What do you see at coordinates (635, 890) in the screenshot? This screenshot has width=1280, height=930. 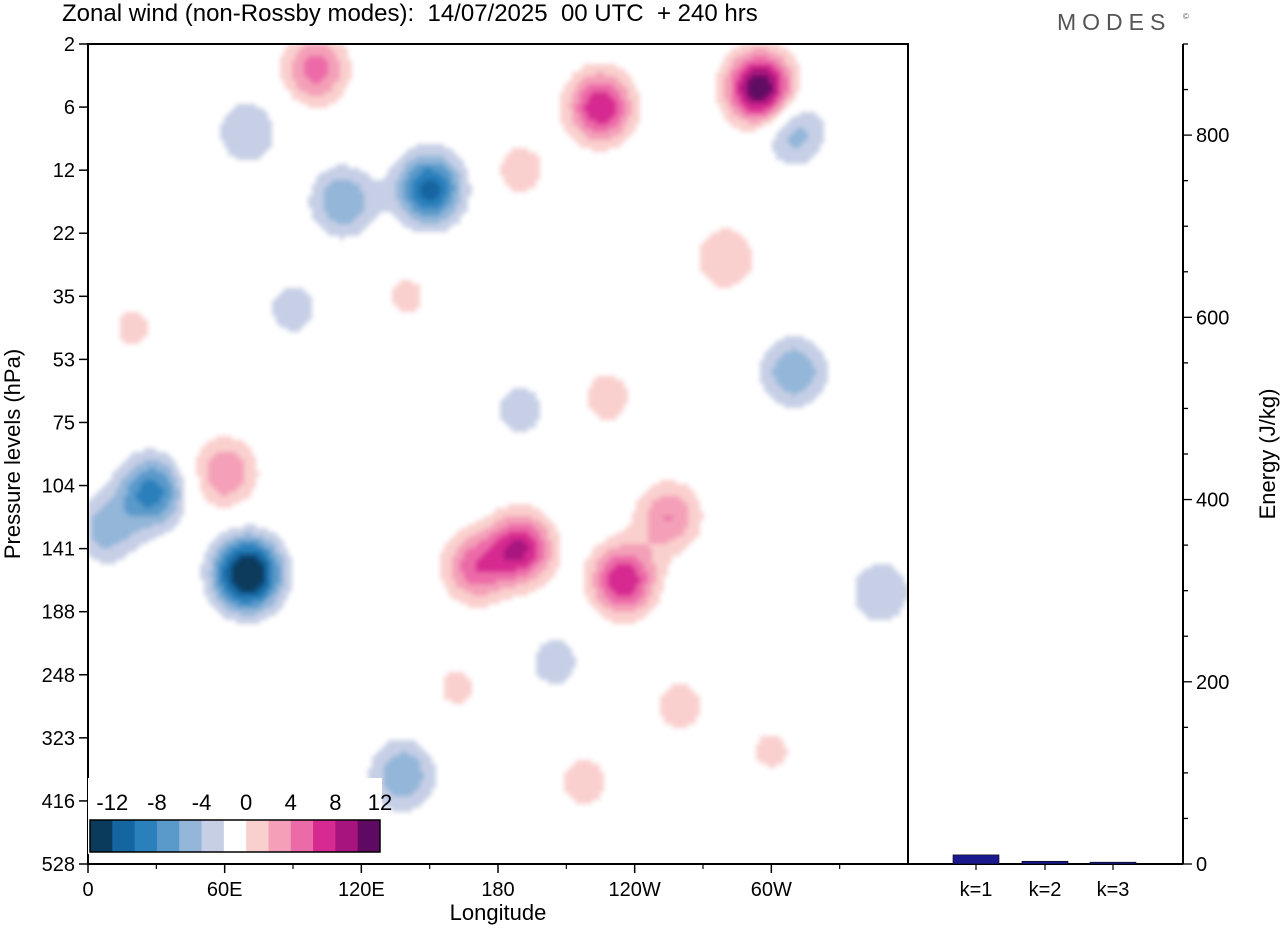 I see `x-tick-label: 120W` at bounding box center [635, 890].